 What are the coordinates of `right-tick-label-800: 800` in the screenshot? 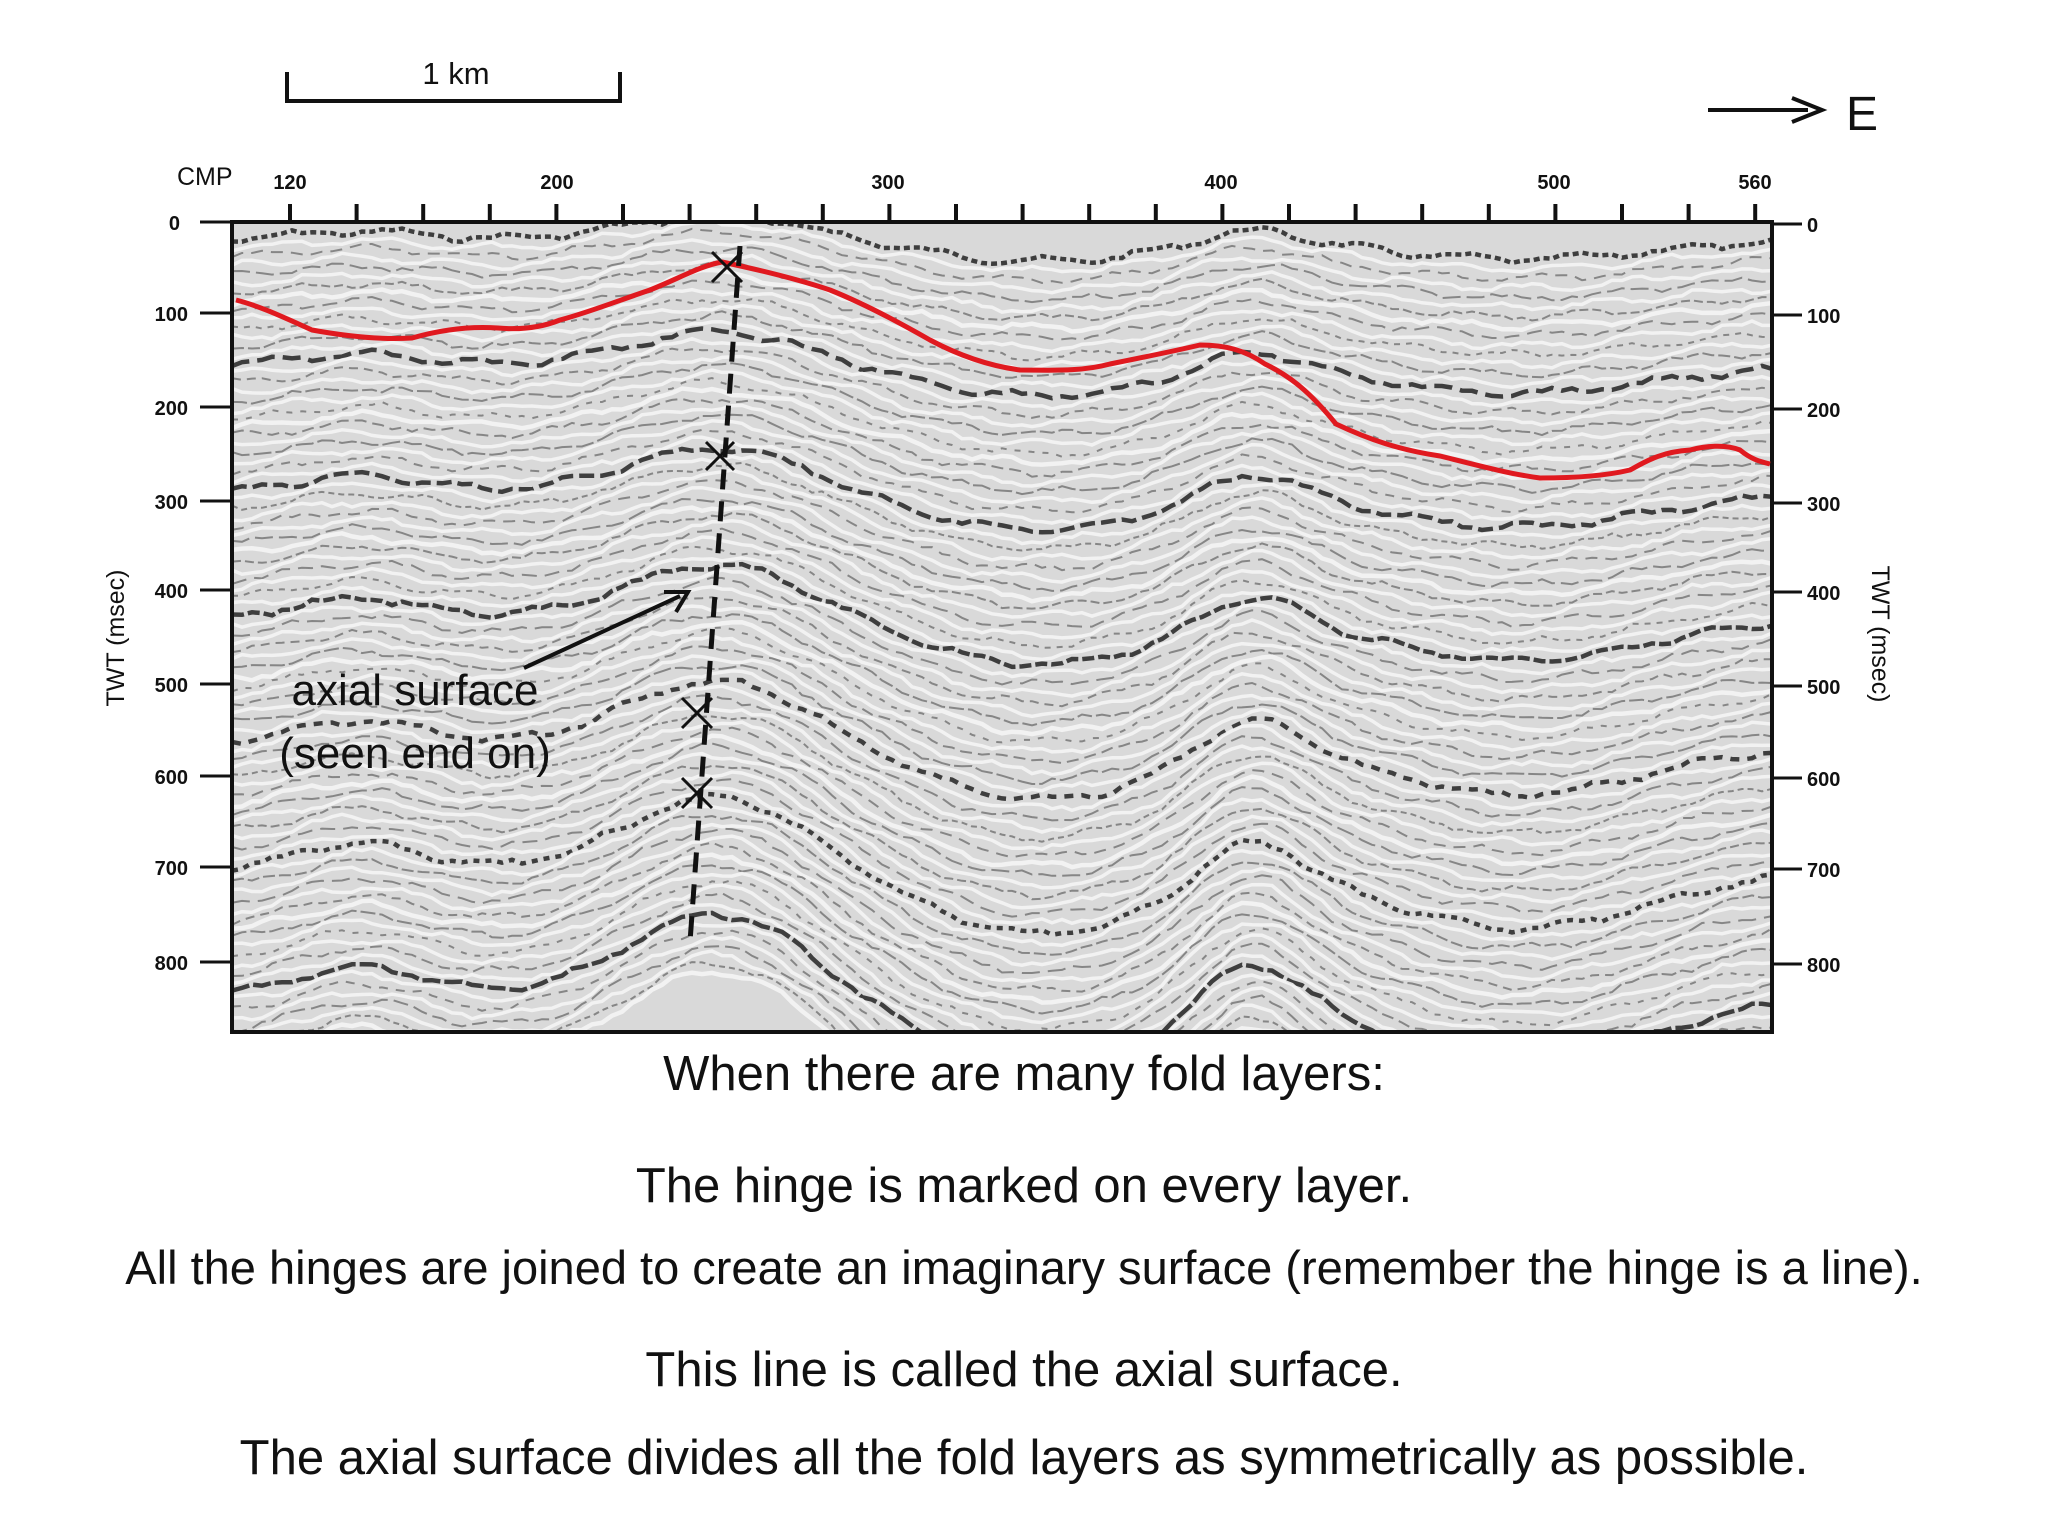 It's located at (1823, 966).